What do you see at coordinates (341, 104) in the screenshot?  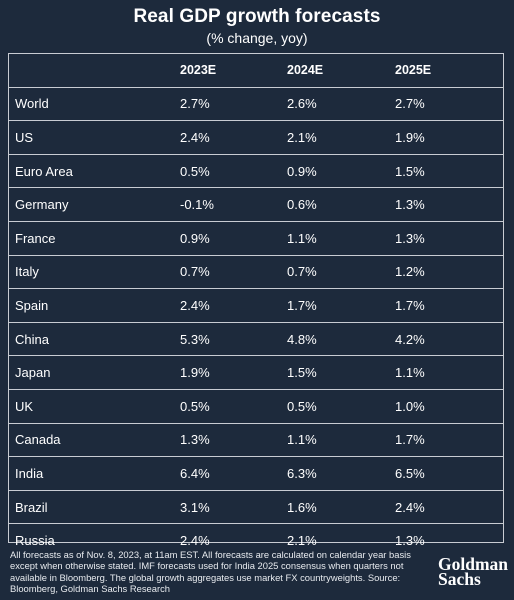 I see `table-cell: 2.6%` at bounding box center [341, 104].